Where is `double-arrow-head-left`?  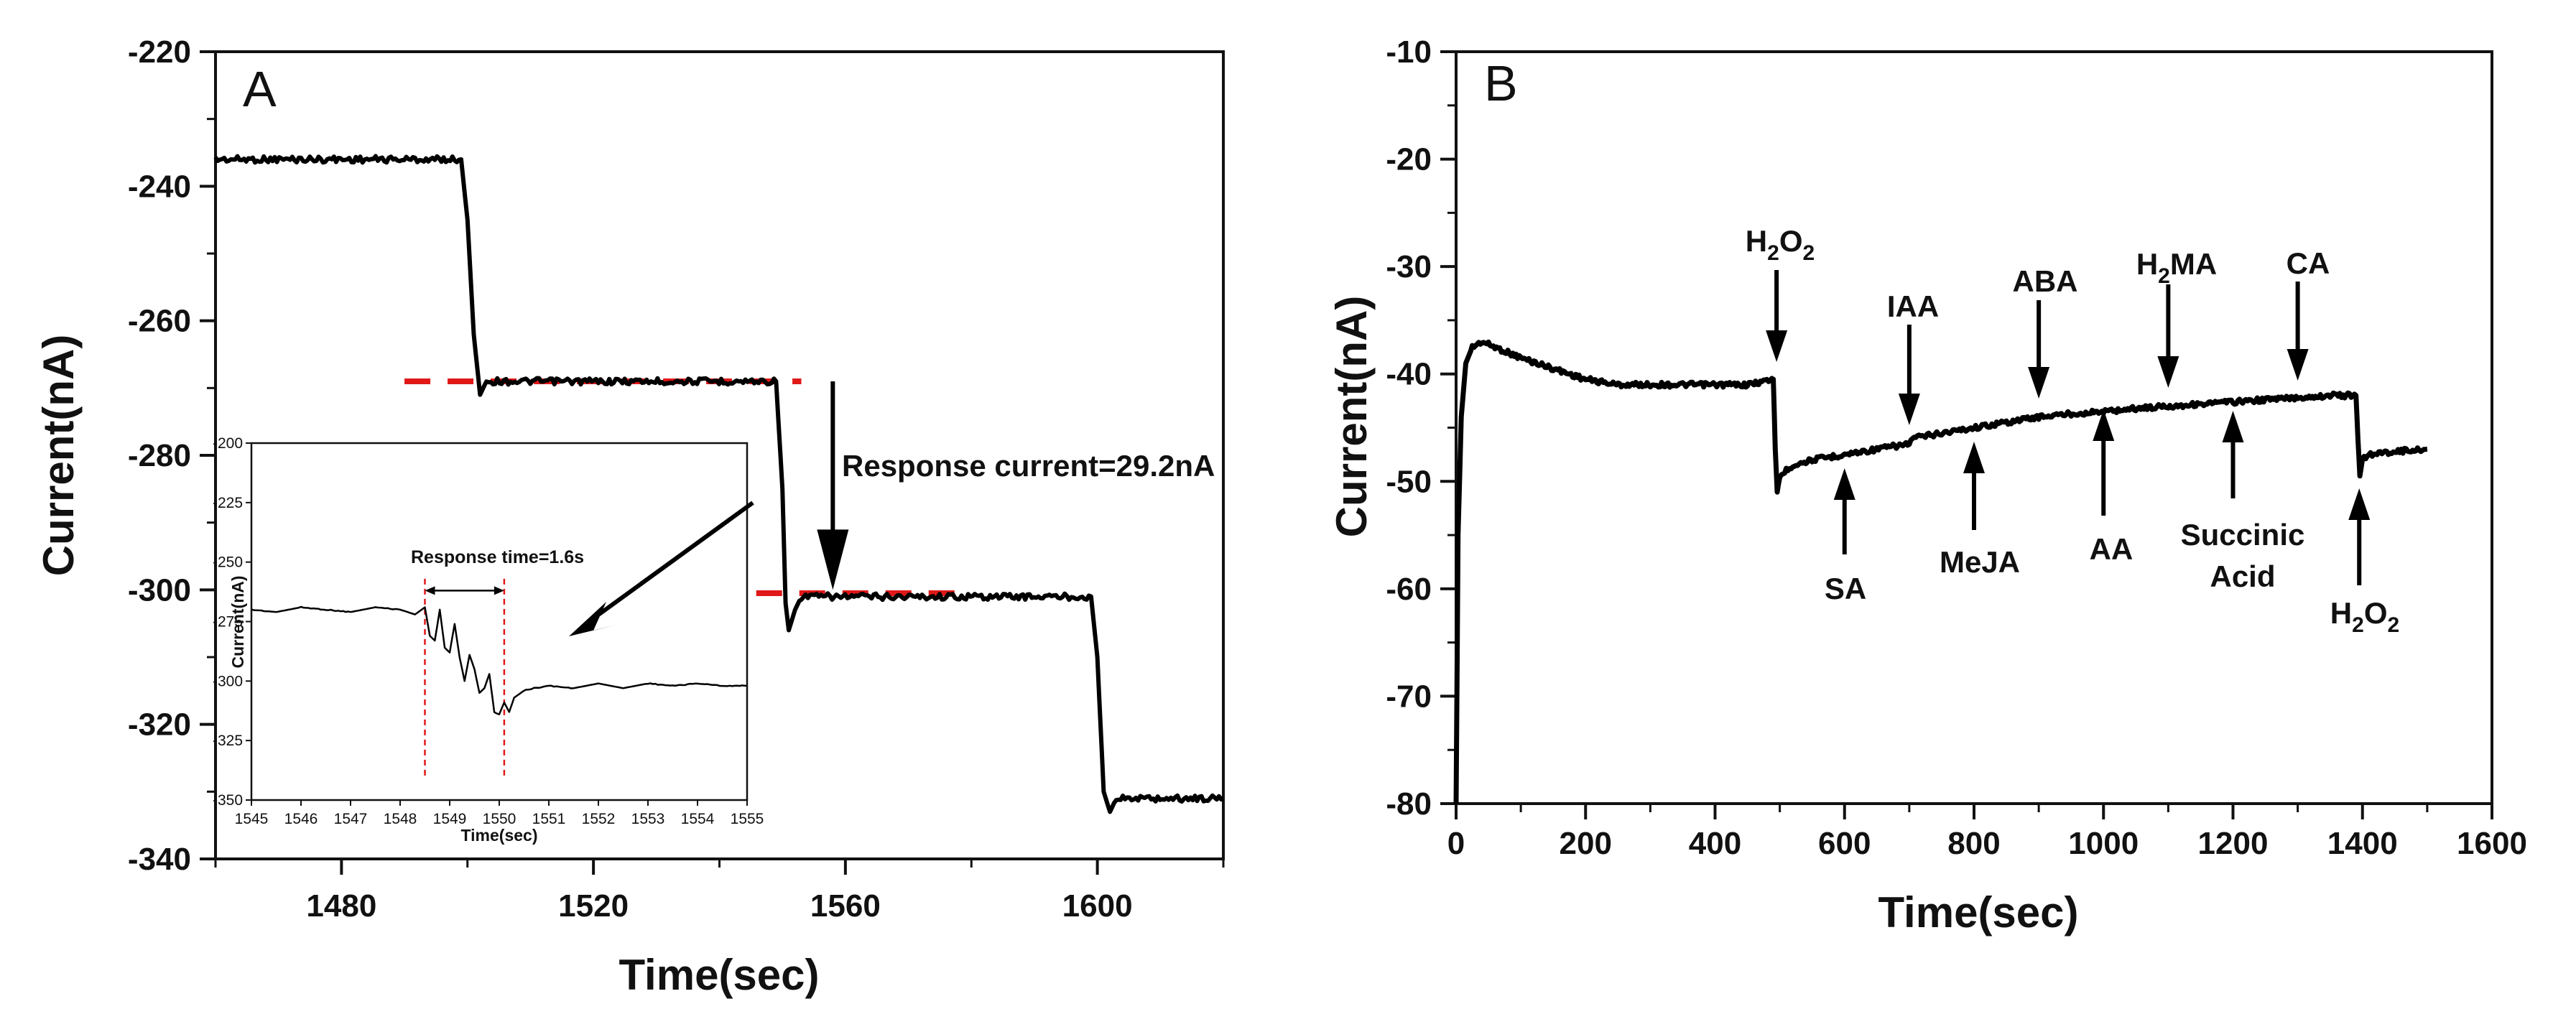 double-arrow-head-left is located at coordinates (430, 591).